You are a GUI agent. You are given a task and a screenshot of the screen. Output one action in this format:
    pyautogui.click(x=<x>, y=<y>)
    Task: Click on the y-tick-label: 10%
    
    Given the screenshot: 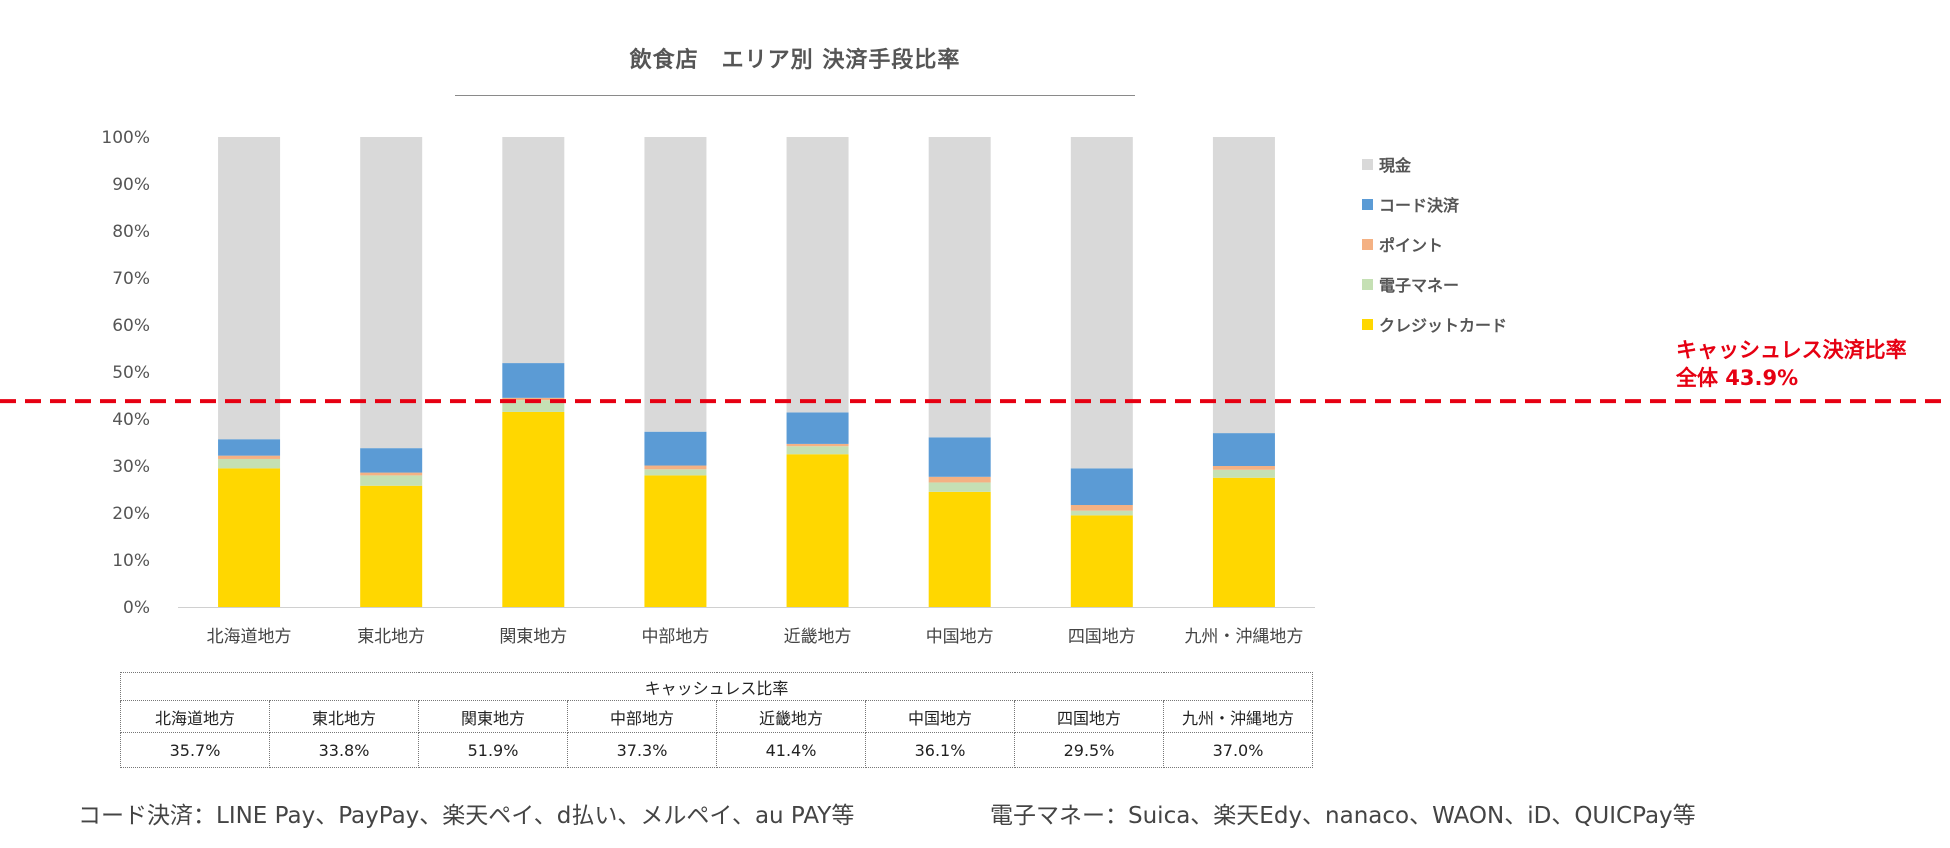 What is the action you would take?
    pyautogui.click(x=131, y=561)
    